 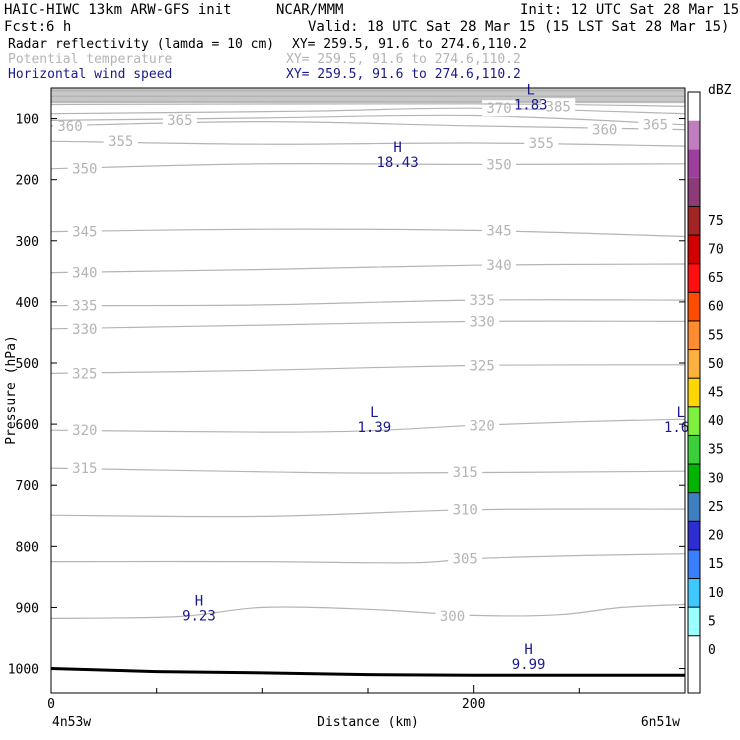 I want to click on wind-extremum-value: 1.39, so click(x=374, y=428).